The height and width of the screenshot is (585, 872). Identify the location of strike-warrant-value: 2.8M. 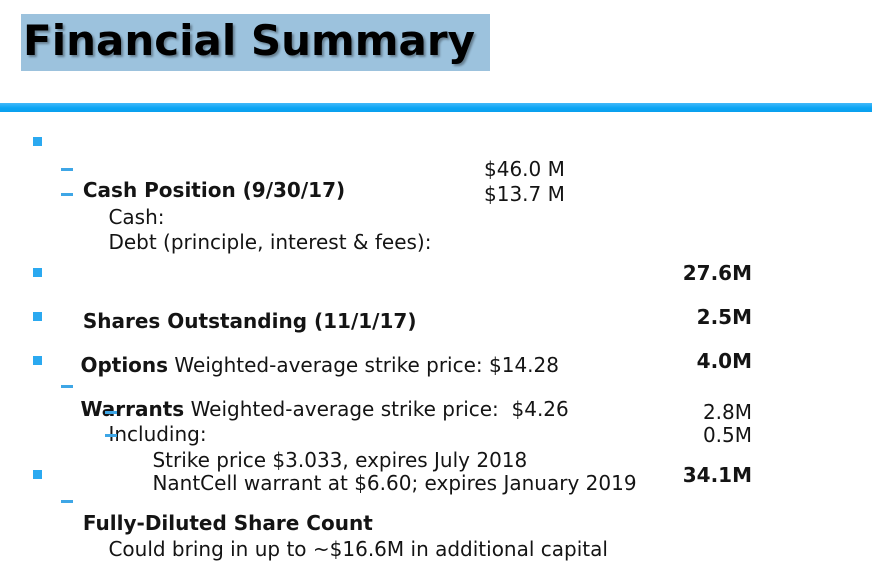
(727, 412).